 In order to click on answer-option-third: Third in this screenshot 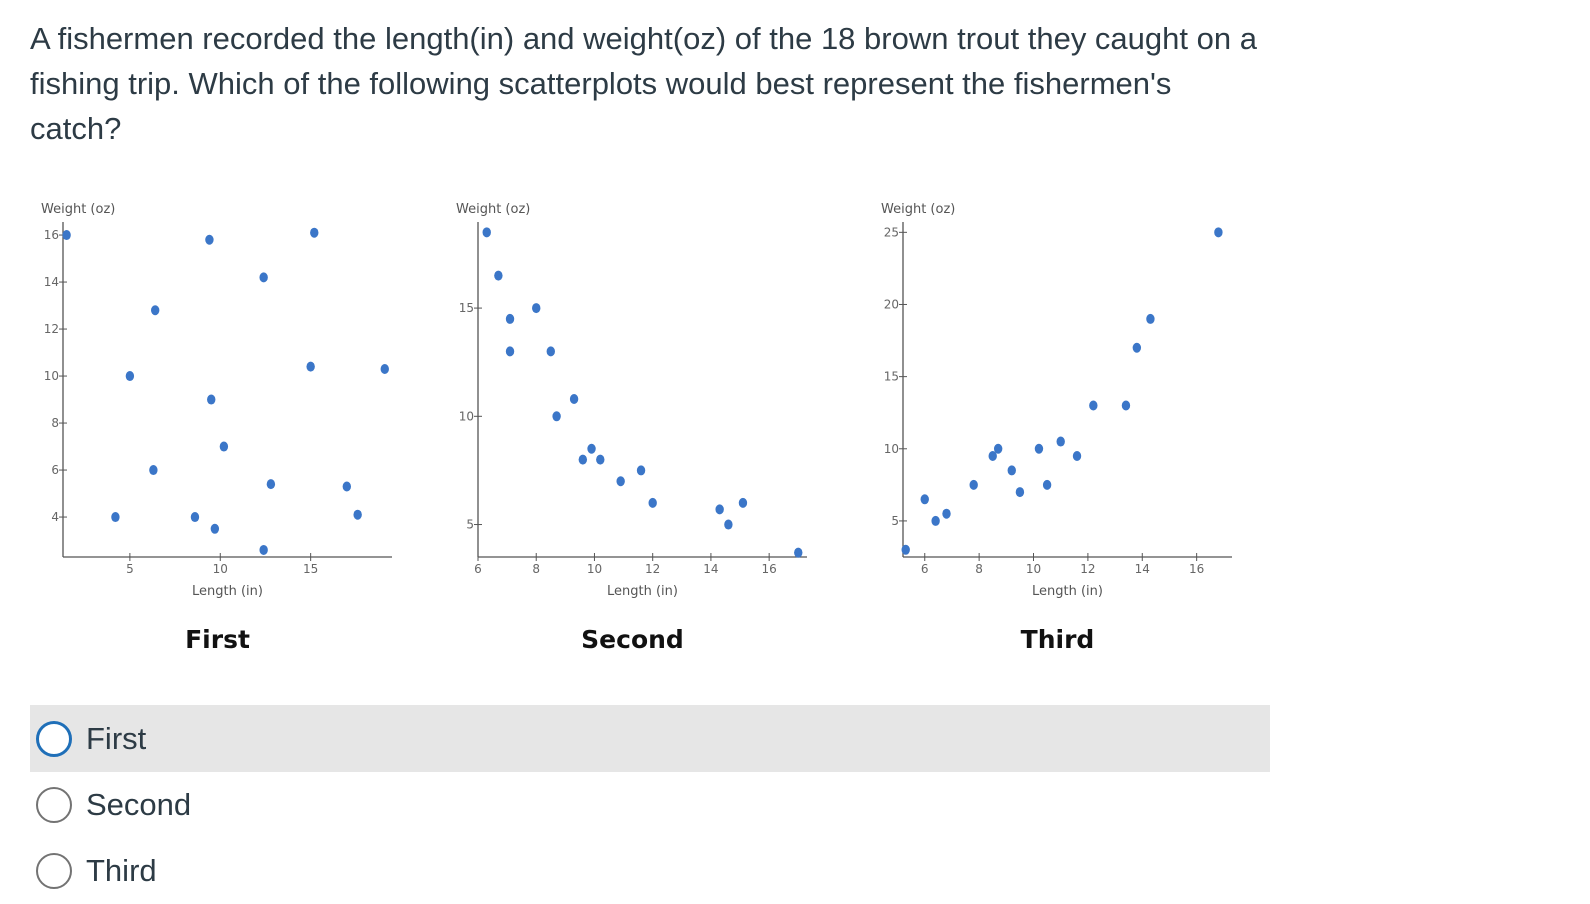, I will do `click(650, 871)`.